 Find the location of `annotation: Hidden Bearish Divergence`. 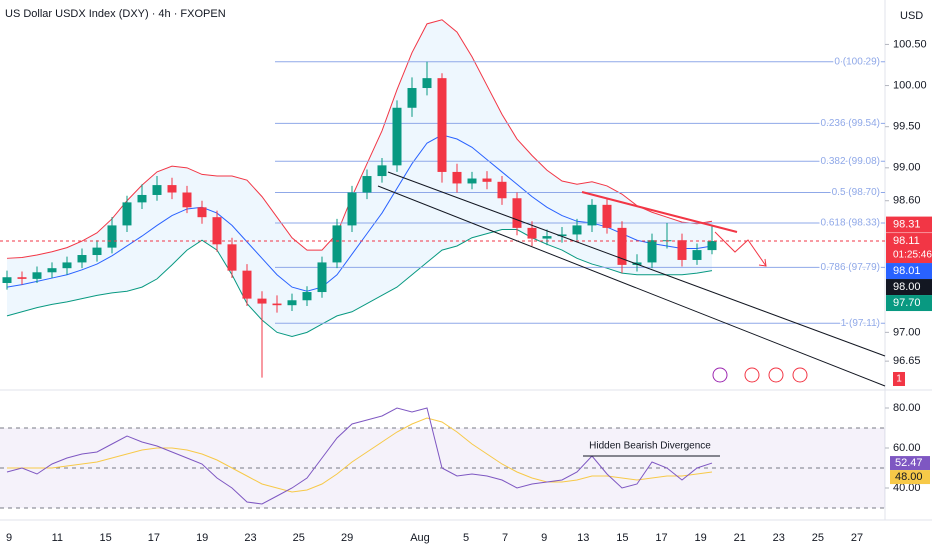

annotation: Hidden Bearish Divergence is located at coordinates (650, 446).